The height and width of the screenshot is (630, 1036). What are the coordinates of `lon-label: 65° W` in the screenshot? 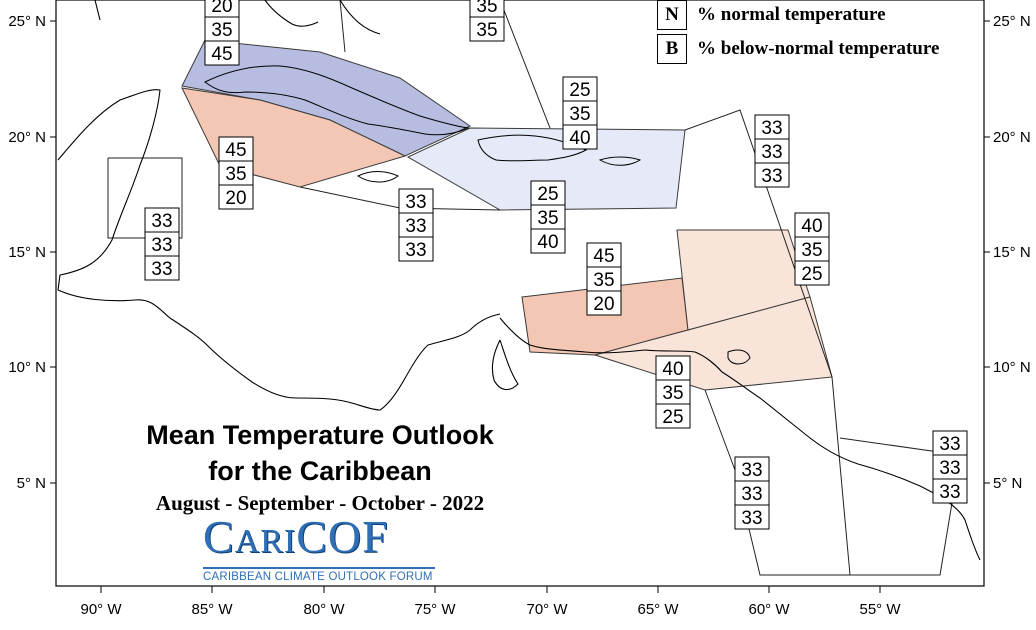 It's located at (658, 609).